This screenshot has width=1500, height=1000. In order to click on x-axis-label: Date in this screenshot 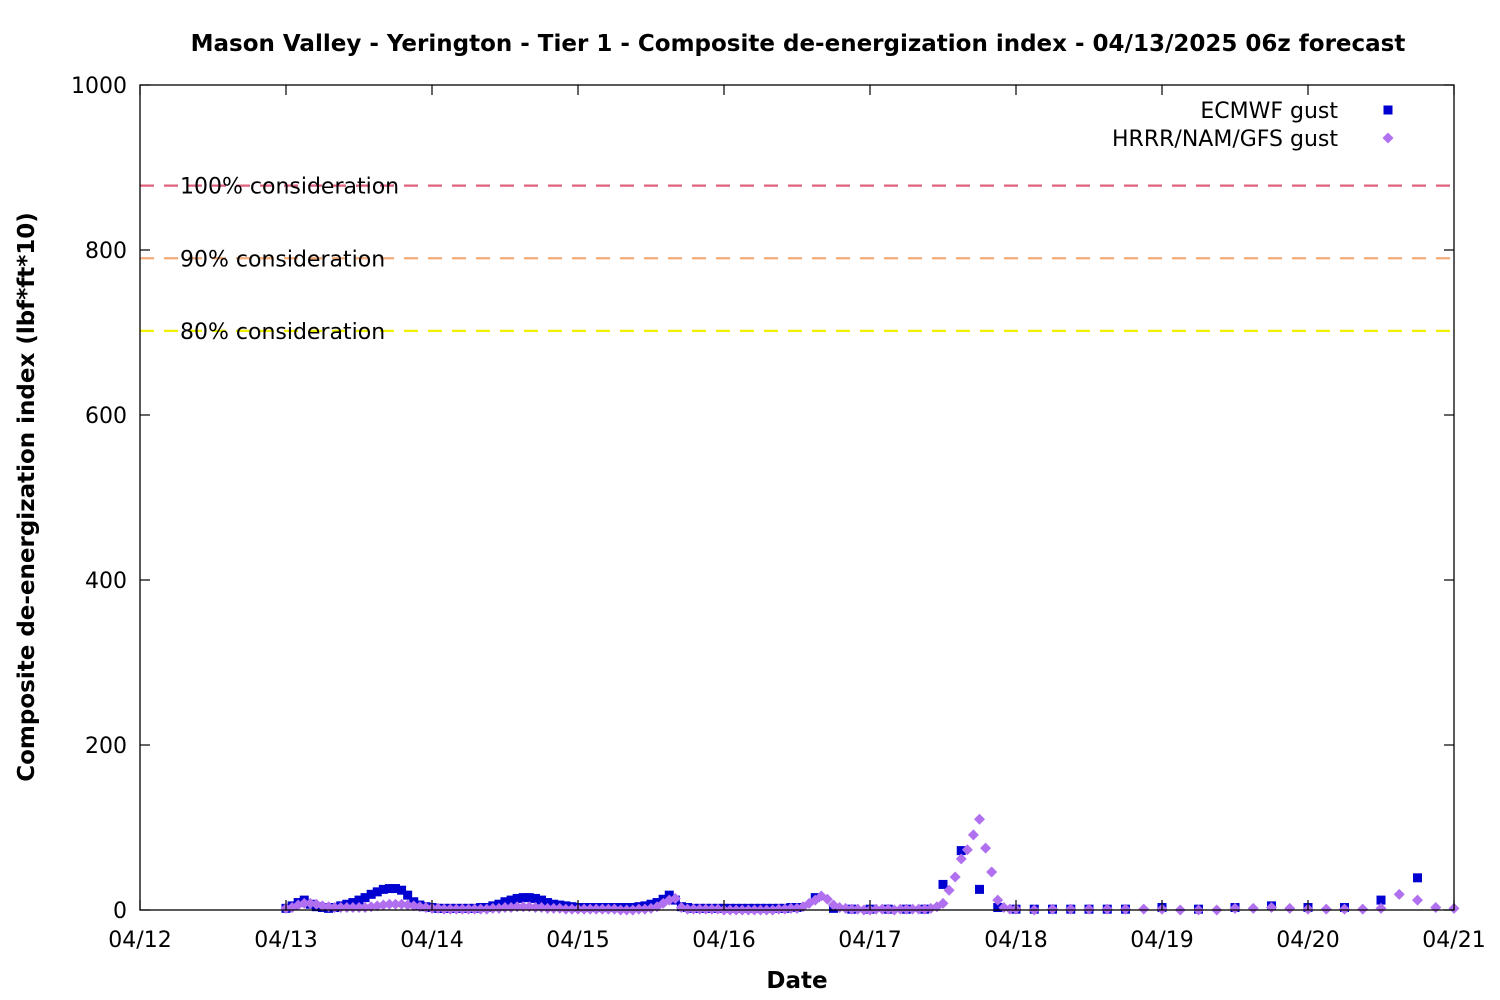, I will do `click(796, 981)`.